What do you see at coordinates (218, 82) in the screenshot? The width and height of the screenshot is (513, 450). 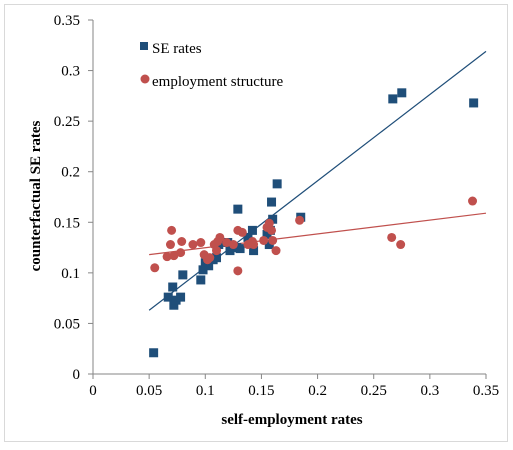 I see `legend-label-employment-structure: employment structure` at bounding box center [218, 82].